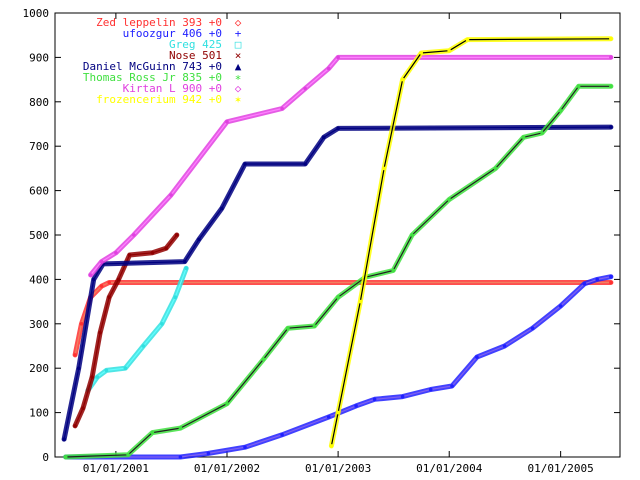  What do you see at coordinates (45, 457) in the screenshot?
I see `y-tick-label: 0` at bounding box center [45, 457].